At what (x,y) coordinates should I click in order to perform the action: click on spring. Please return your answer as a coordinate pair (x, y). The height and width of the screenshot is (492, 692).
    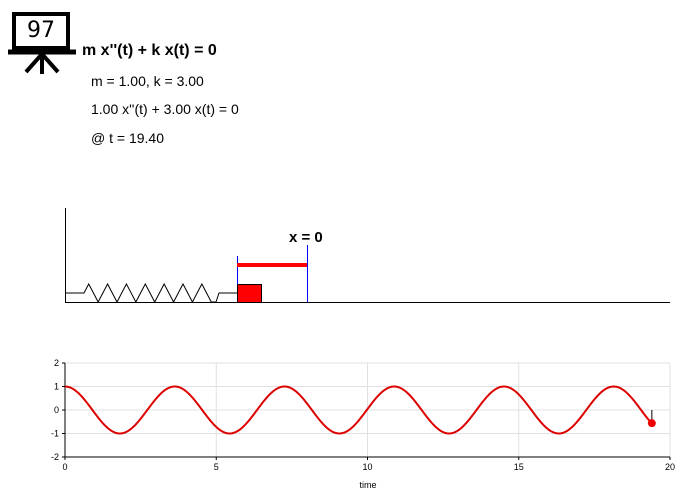
    Looking at the image, I should click on (151, 293).